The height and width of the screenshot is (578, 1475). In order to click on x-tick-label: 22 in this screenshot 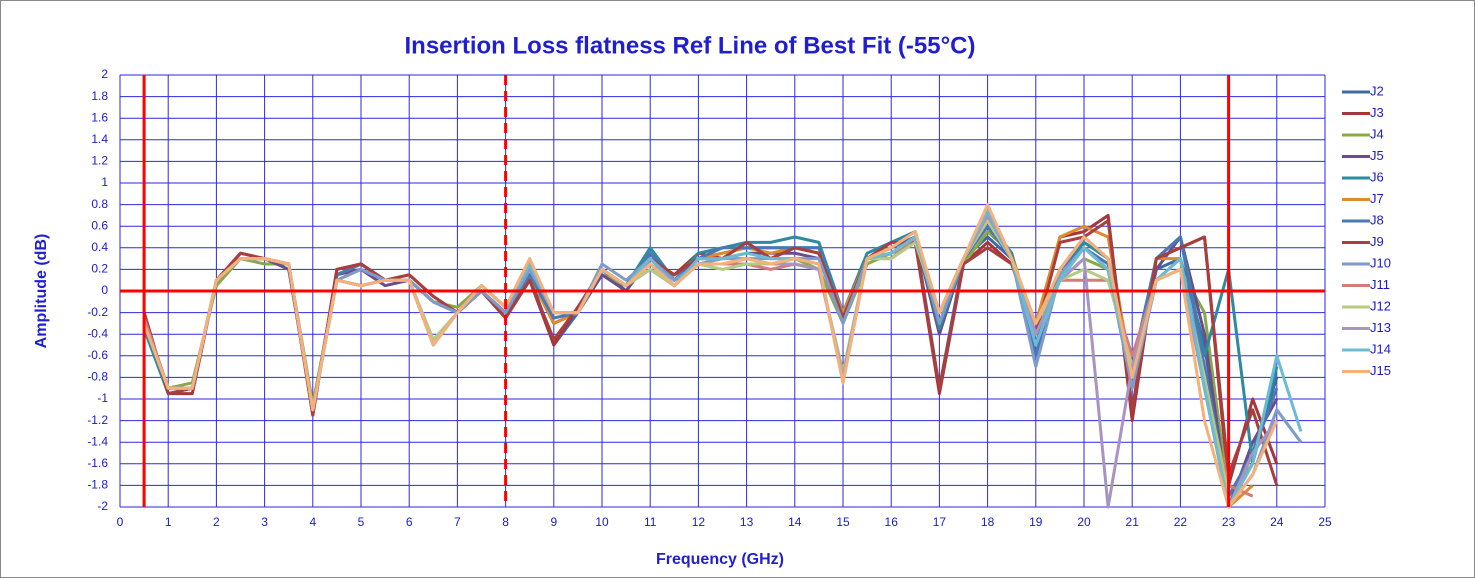, I will do `click(1181, 522)`.